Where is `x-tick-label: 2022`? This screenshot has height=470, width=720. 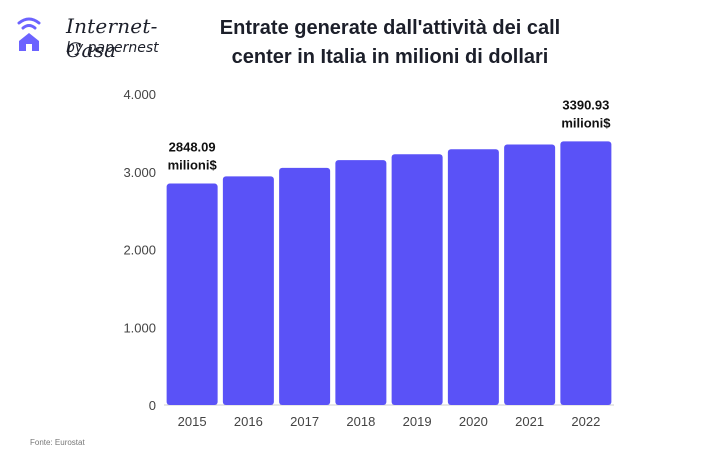 x-tick-label: 2022 is located at coordinates (585, 421).